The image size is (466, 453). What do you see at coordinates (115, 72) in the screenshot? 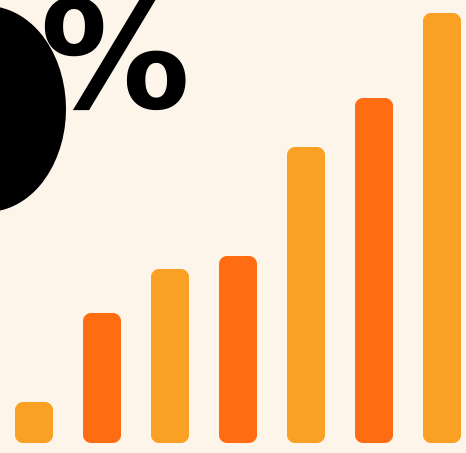
I see `percent-symbol: %` at bounding box center [115, 72].